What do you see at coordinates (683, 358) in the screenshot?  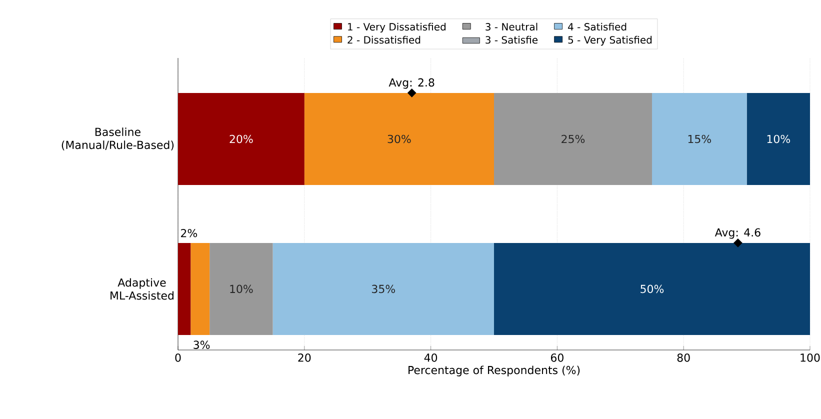 I see `x-tick-label: 80` at bounding box center [683, 358].